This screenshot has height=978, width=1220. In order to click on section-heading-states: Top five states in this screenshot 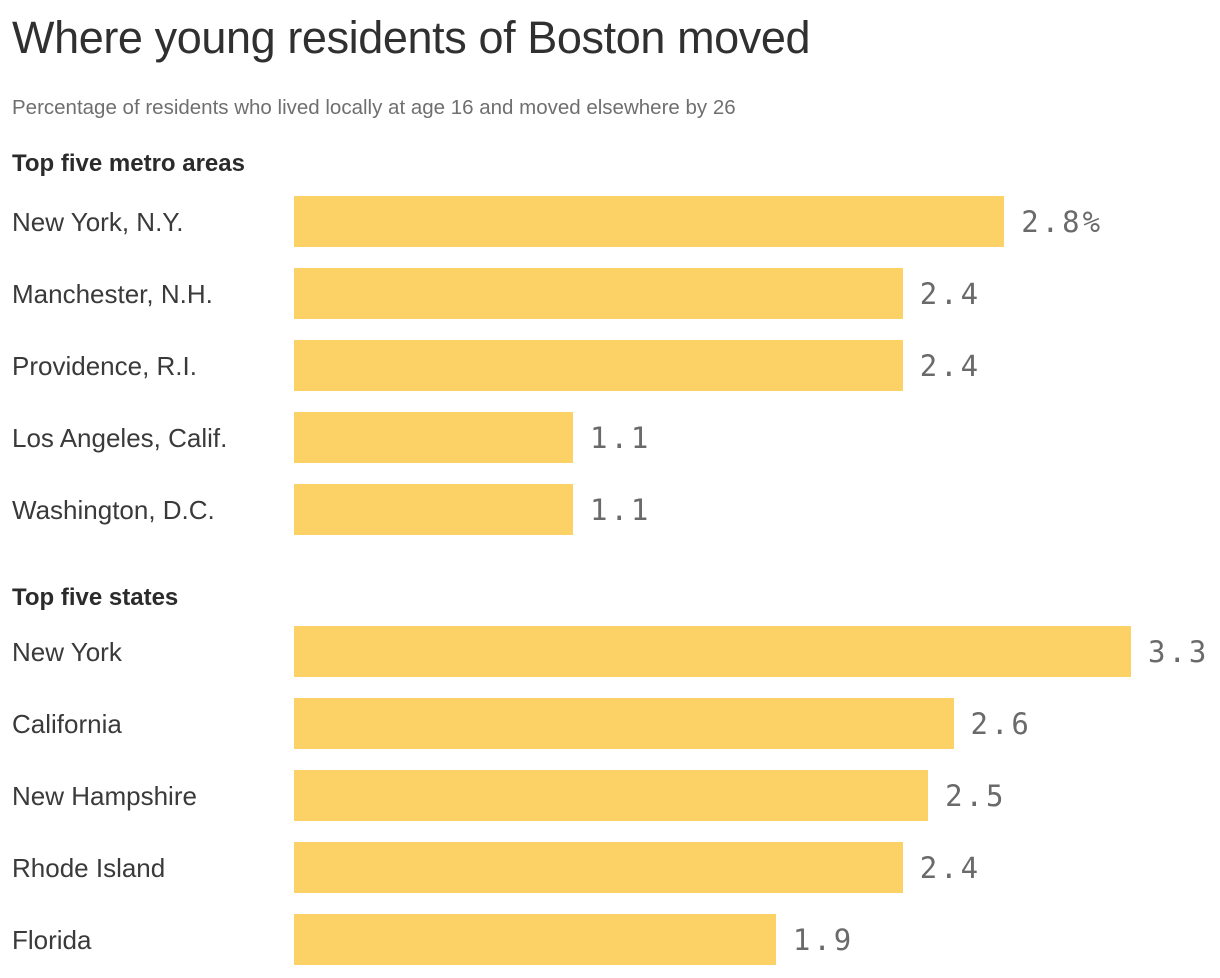, I will do `click(95, 597)`.